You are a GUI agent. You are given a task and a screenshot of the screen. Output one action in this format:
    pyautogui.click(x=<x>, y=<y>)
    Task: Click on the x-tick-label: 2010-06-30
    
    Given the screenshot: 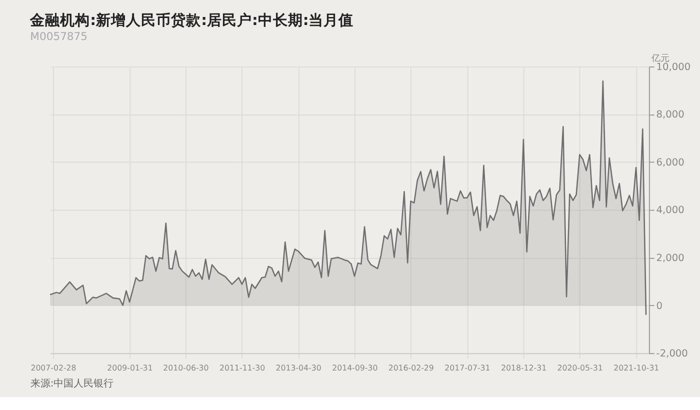 What is the action you would take?
    pyautogui.click(x=186, y=367)
    